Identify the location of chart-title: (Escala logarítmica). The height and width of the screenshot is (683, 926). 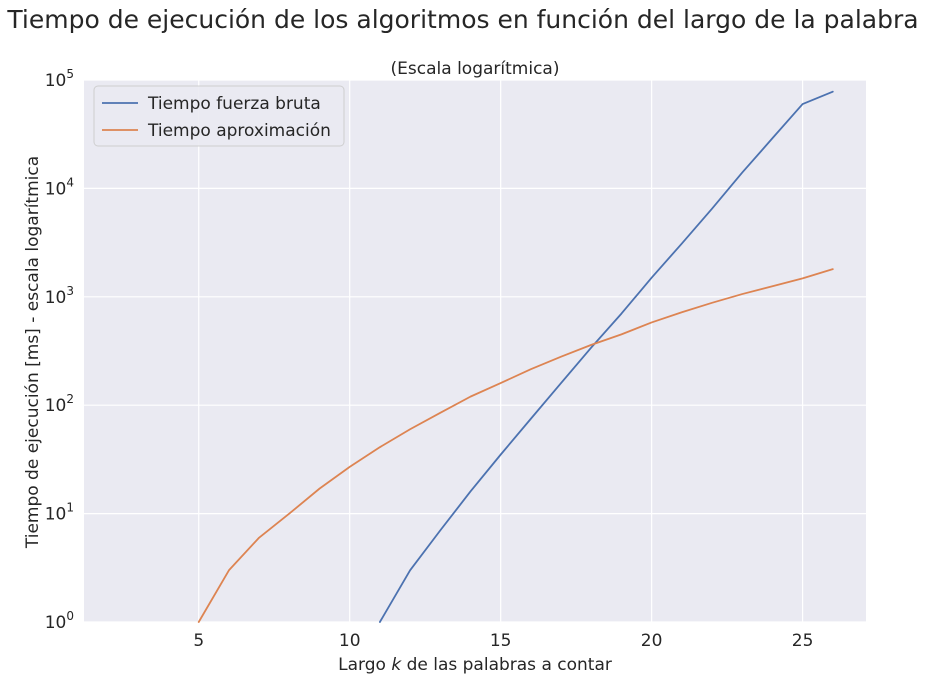
(475, 69).